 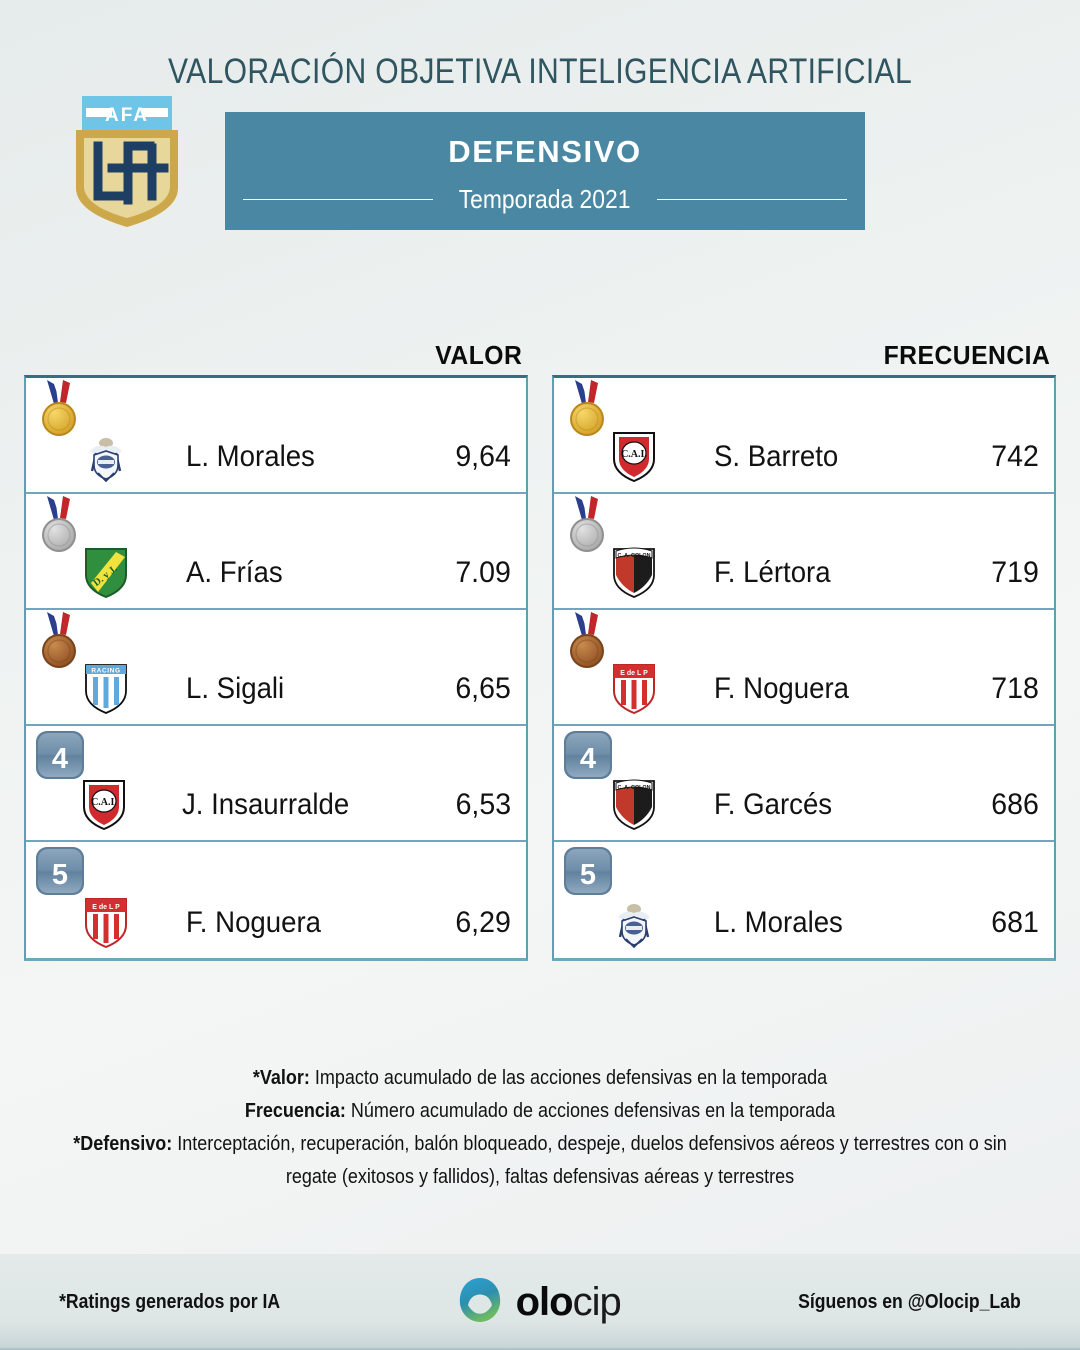 I want to click on row-content: L. Morales 9,64, so click(x=276, y=457).